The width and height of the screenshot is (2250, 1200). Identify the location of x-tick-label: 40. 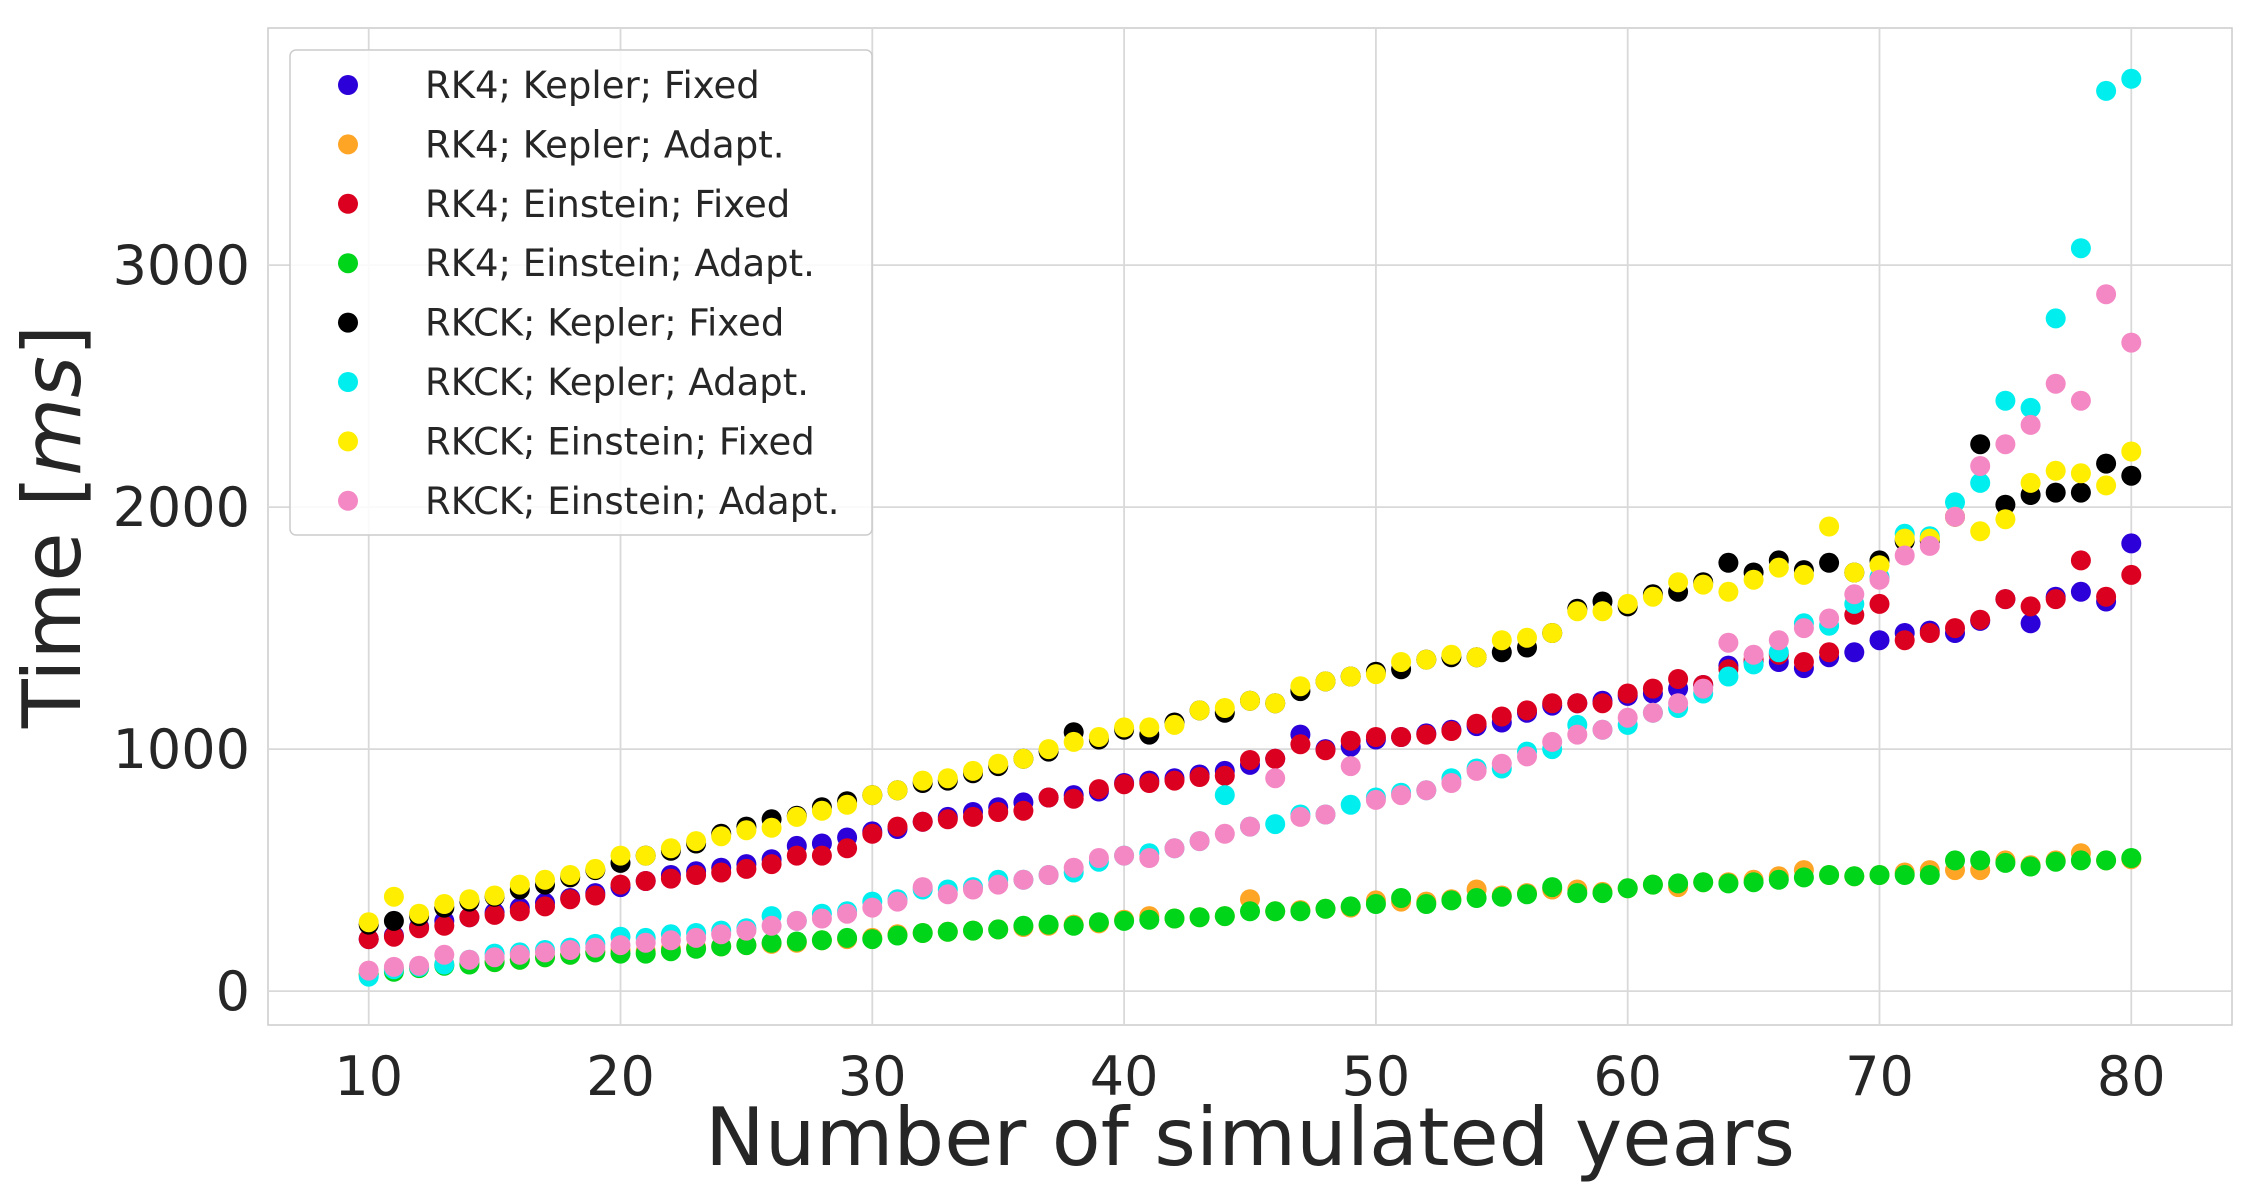
(1124, 1076).